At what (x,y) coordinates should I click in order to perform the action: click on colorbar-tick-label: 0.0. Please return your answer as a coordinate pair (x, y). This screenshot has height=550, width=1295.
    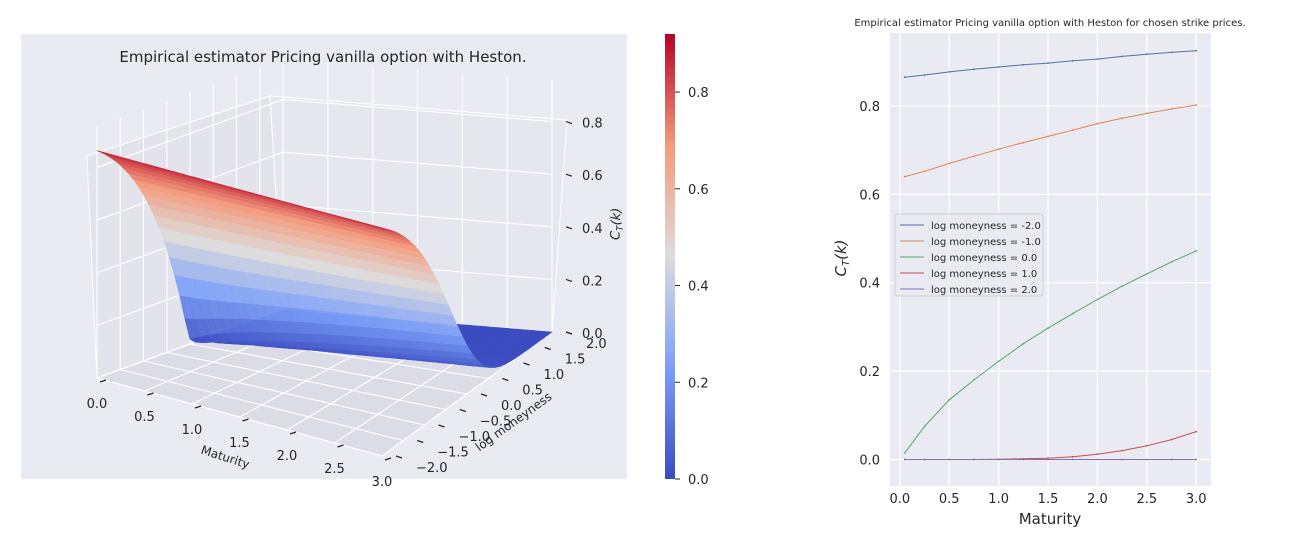
    Looking at the image, I should click on (698, 480).